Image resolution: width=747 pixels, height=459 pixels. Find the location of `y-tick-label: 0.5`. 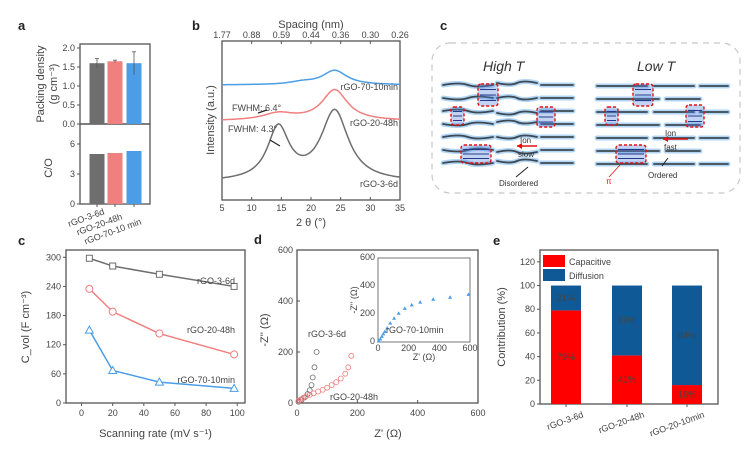

y-tick-label: 0.5 is located at coordinates (68, 105).